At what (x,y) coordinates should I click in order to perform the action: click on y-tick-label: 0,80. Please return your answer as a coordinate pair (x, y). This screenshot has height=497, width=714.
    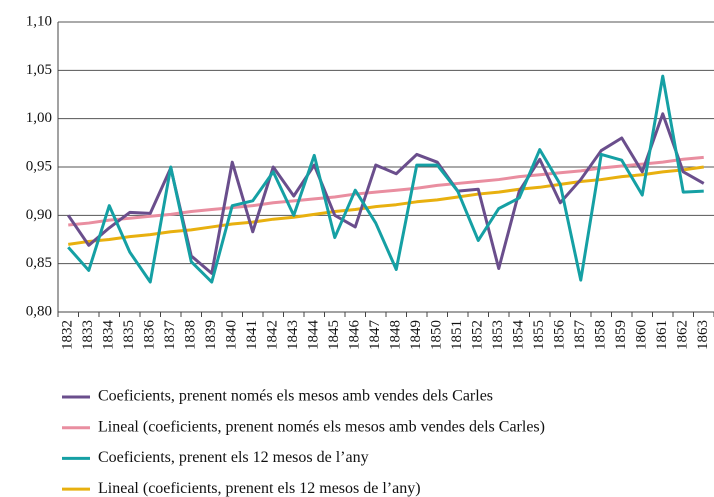
    Looking at the image, I should click on (39, 311).